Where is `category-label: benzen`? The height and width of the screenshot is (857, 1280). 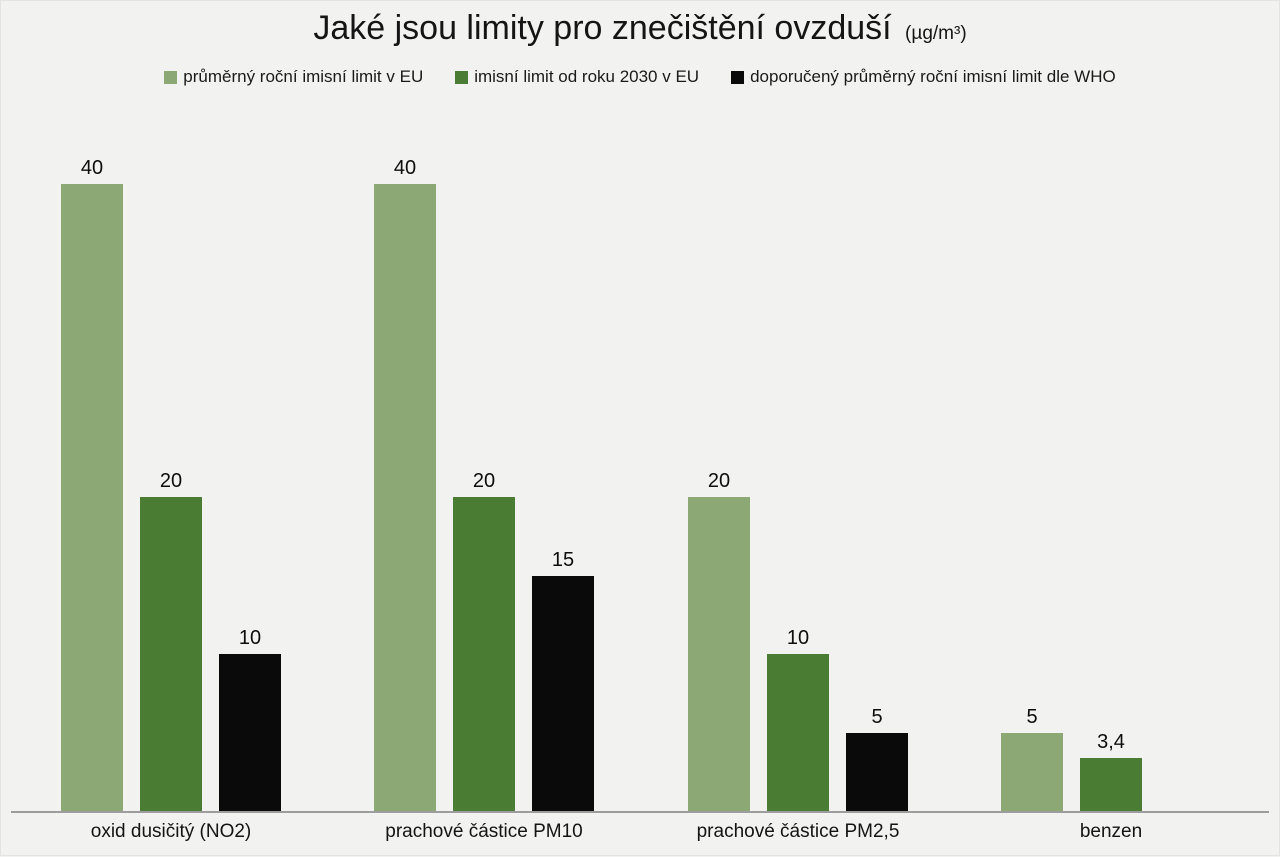 category-label: benzen is located at coordinates (1111, 831).